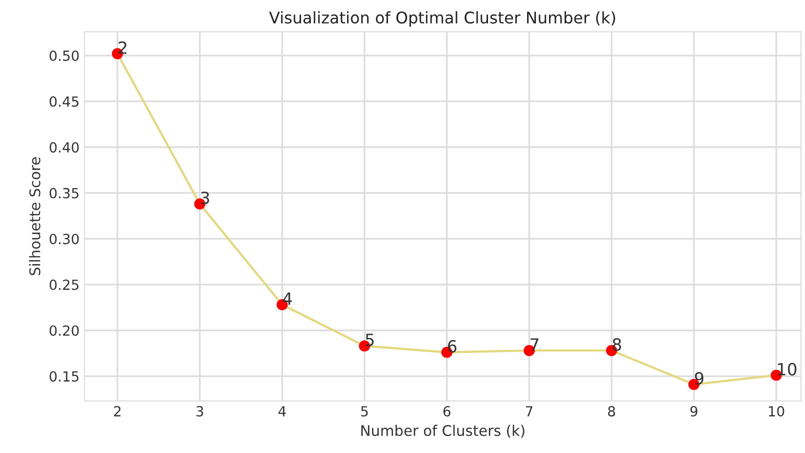 This screenshot has height=453, width=805. What do you see at coordinates (529, 411) in the screenshot?
I see `x-tick-label: 7` at bounding box center [529, 411].